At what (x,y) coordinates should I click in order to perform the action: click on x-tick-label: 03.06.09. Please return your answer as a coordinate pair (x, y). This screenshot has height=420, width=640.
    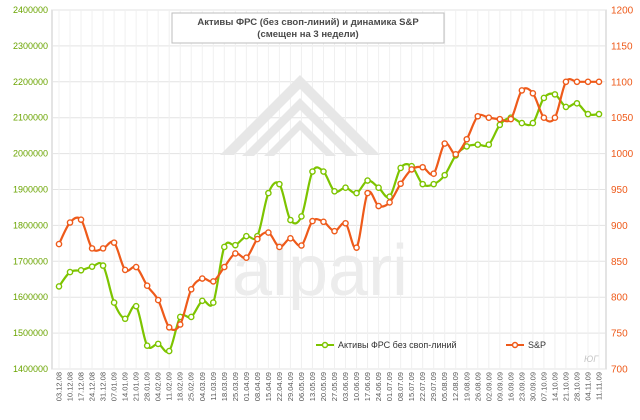
    Looking at the image, I should click on (345, 386).